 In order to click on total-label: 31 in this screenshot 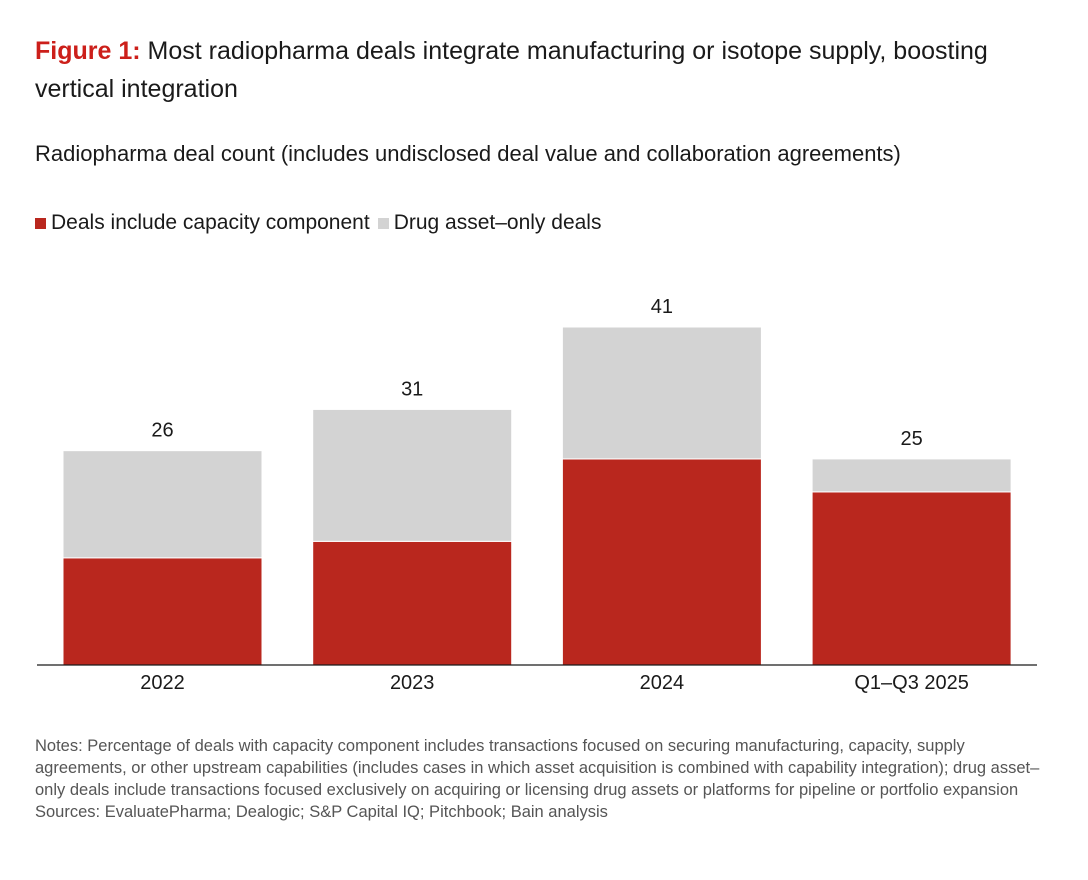, I will do `click(412, 389)`.